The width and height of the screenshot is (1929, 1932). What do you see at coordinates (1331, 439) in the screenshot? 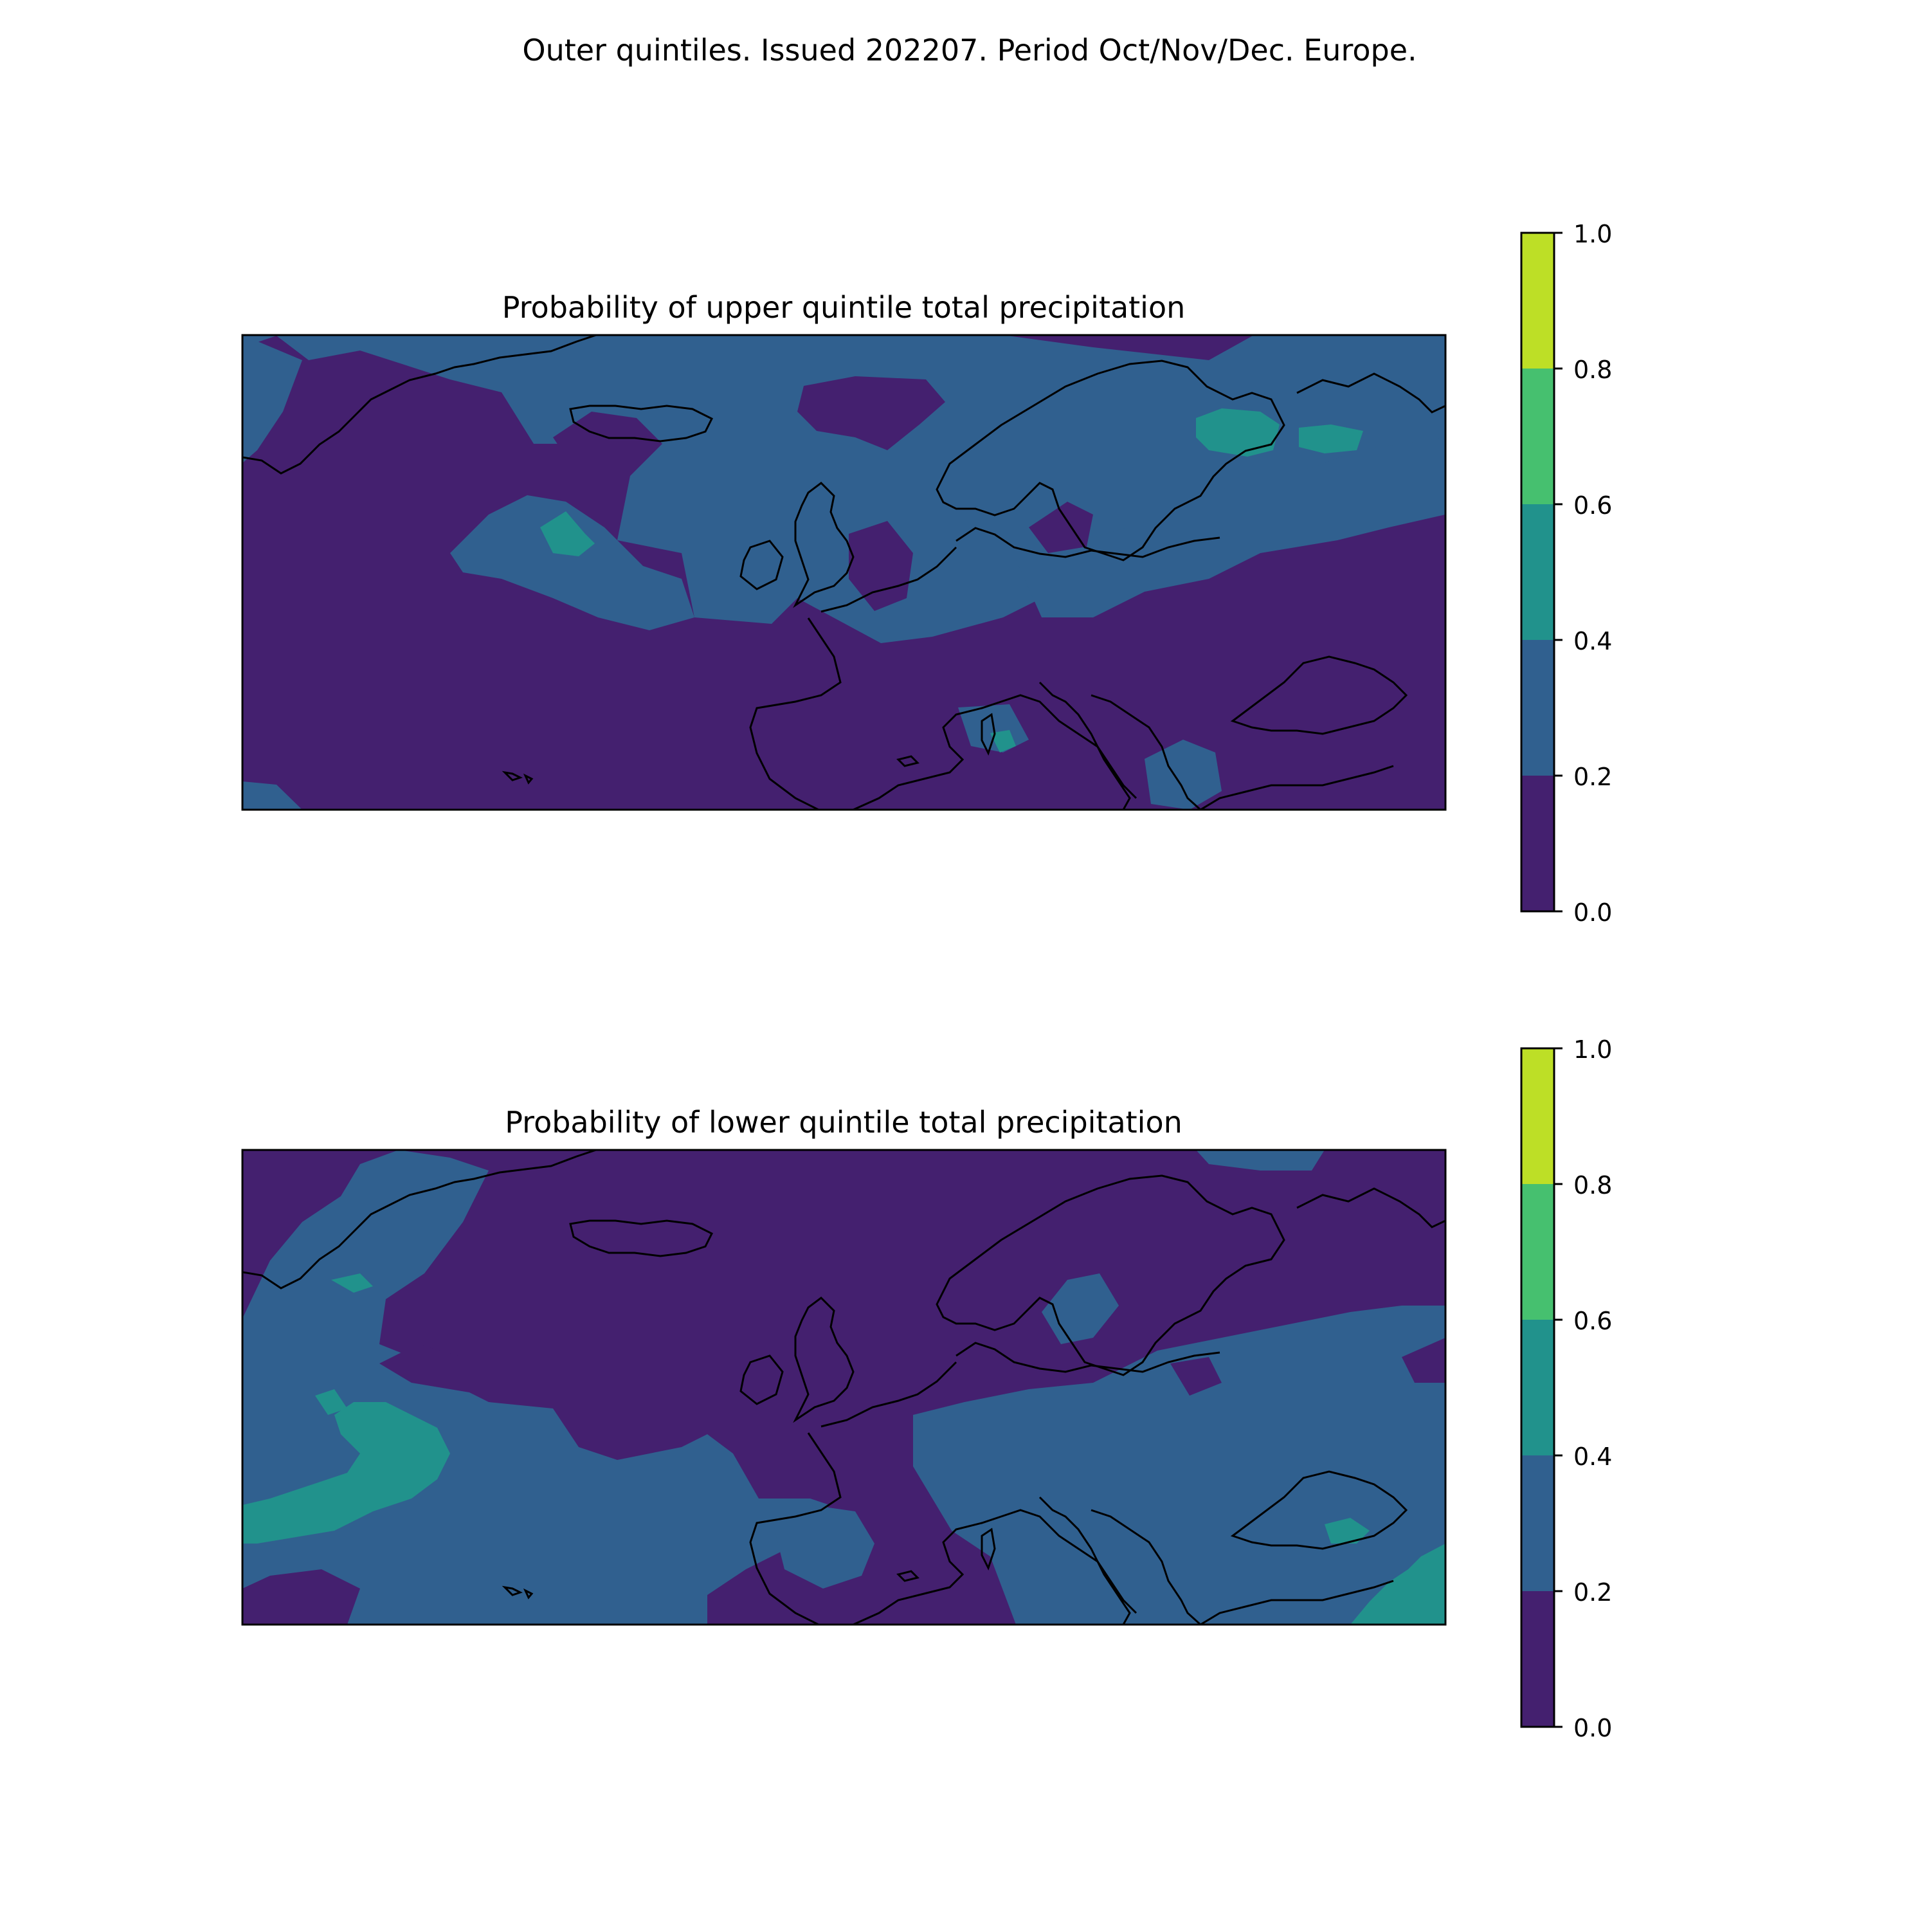
I see `map-upper-region-kola-high` at bounding box center [1331, 439].